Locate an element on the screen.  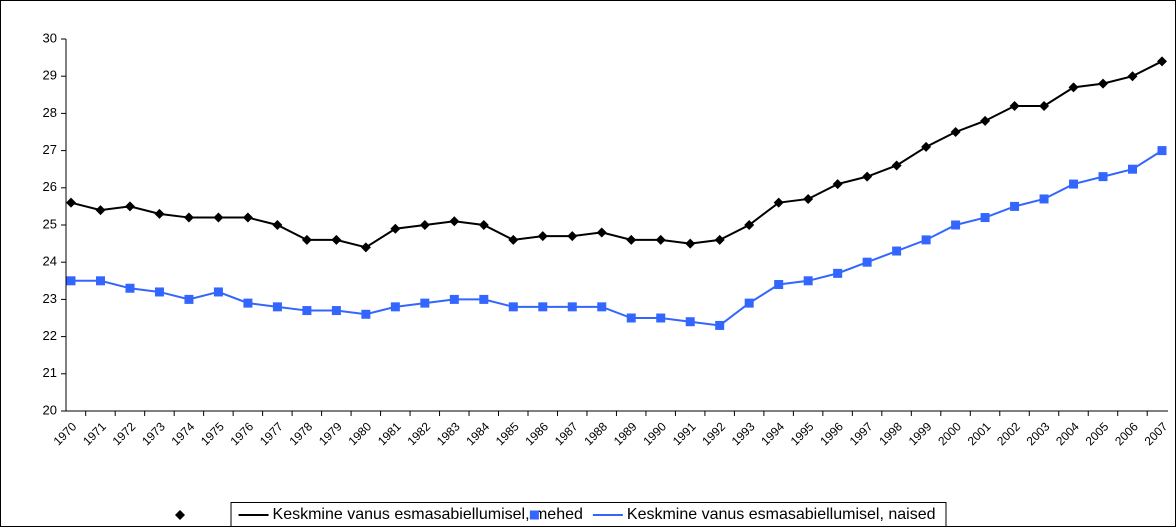
y-tick-label: 20 is located at coordinates (50, 409).